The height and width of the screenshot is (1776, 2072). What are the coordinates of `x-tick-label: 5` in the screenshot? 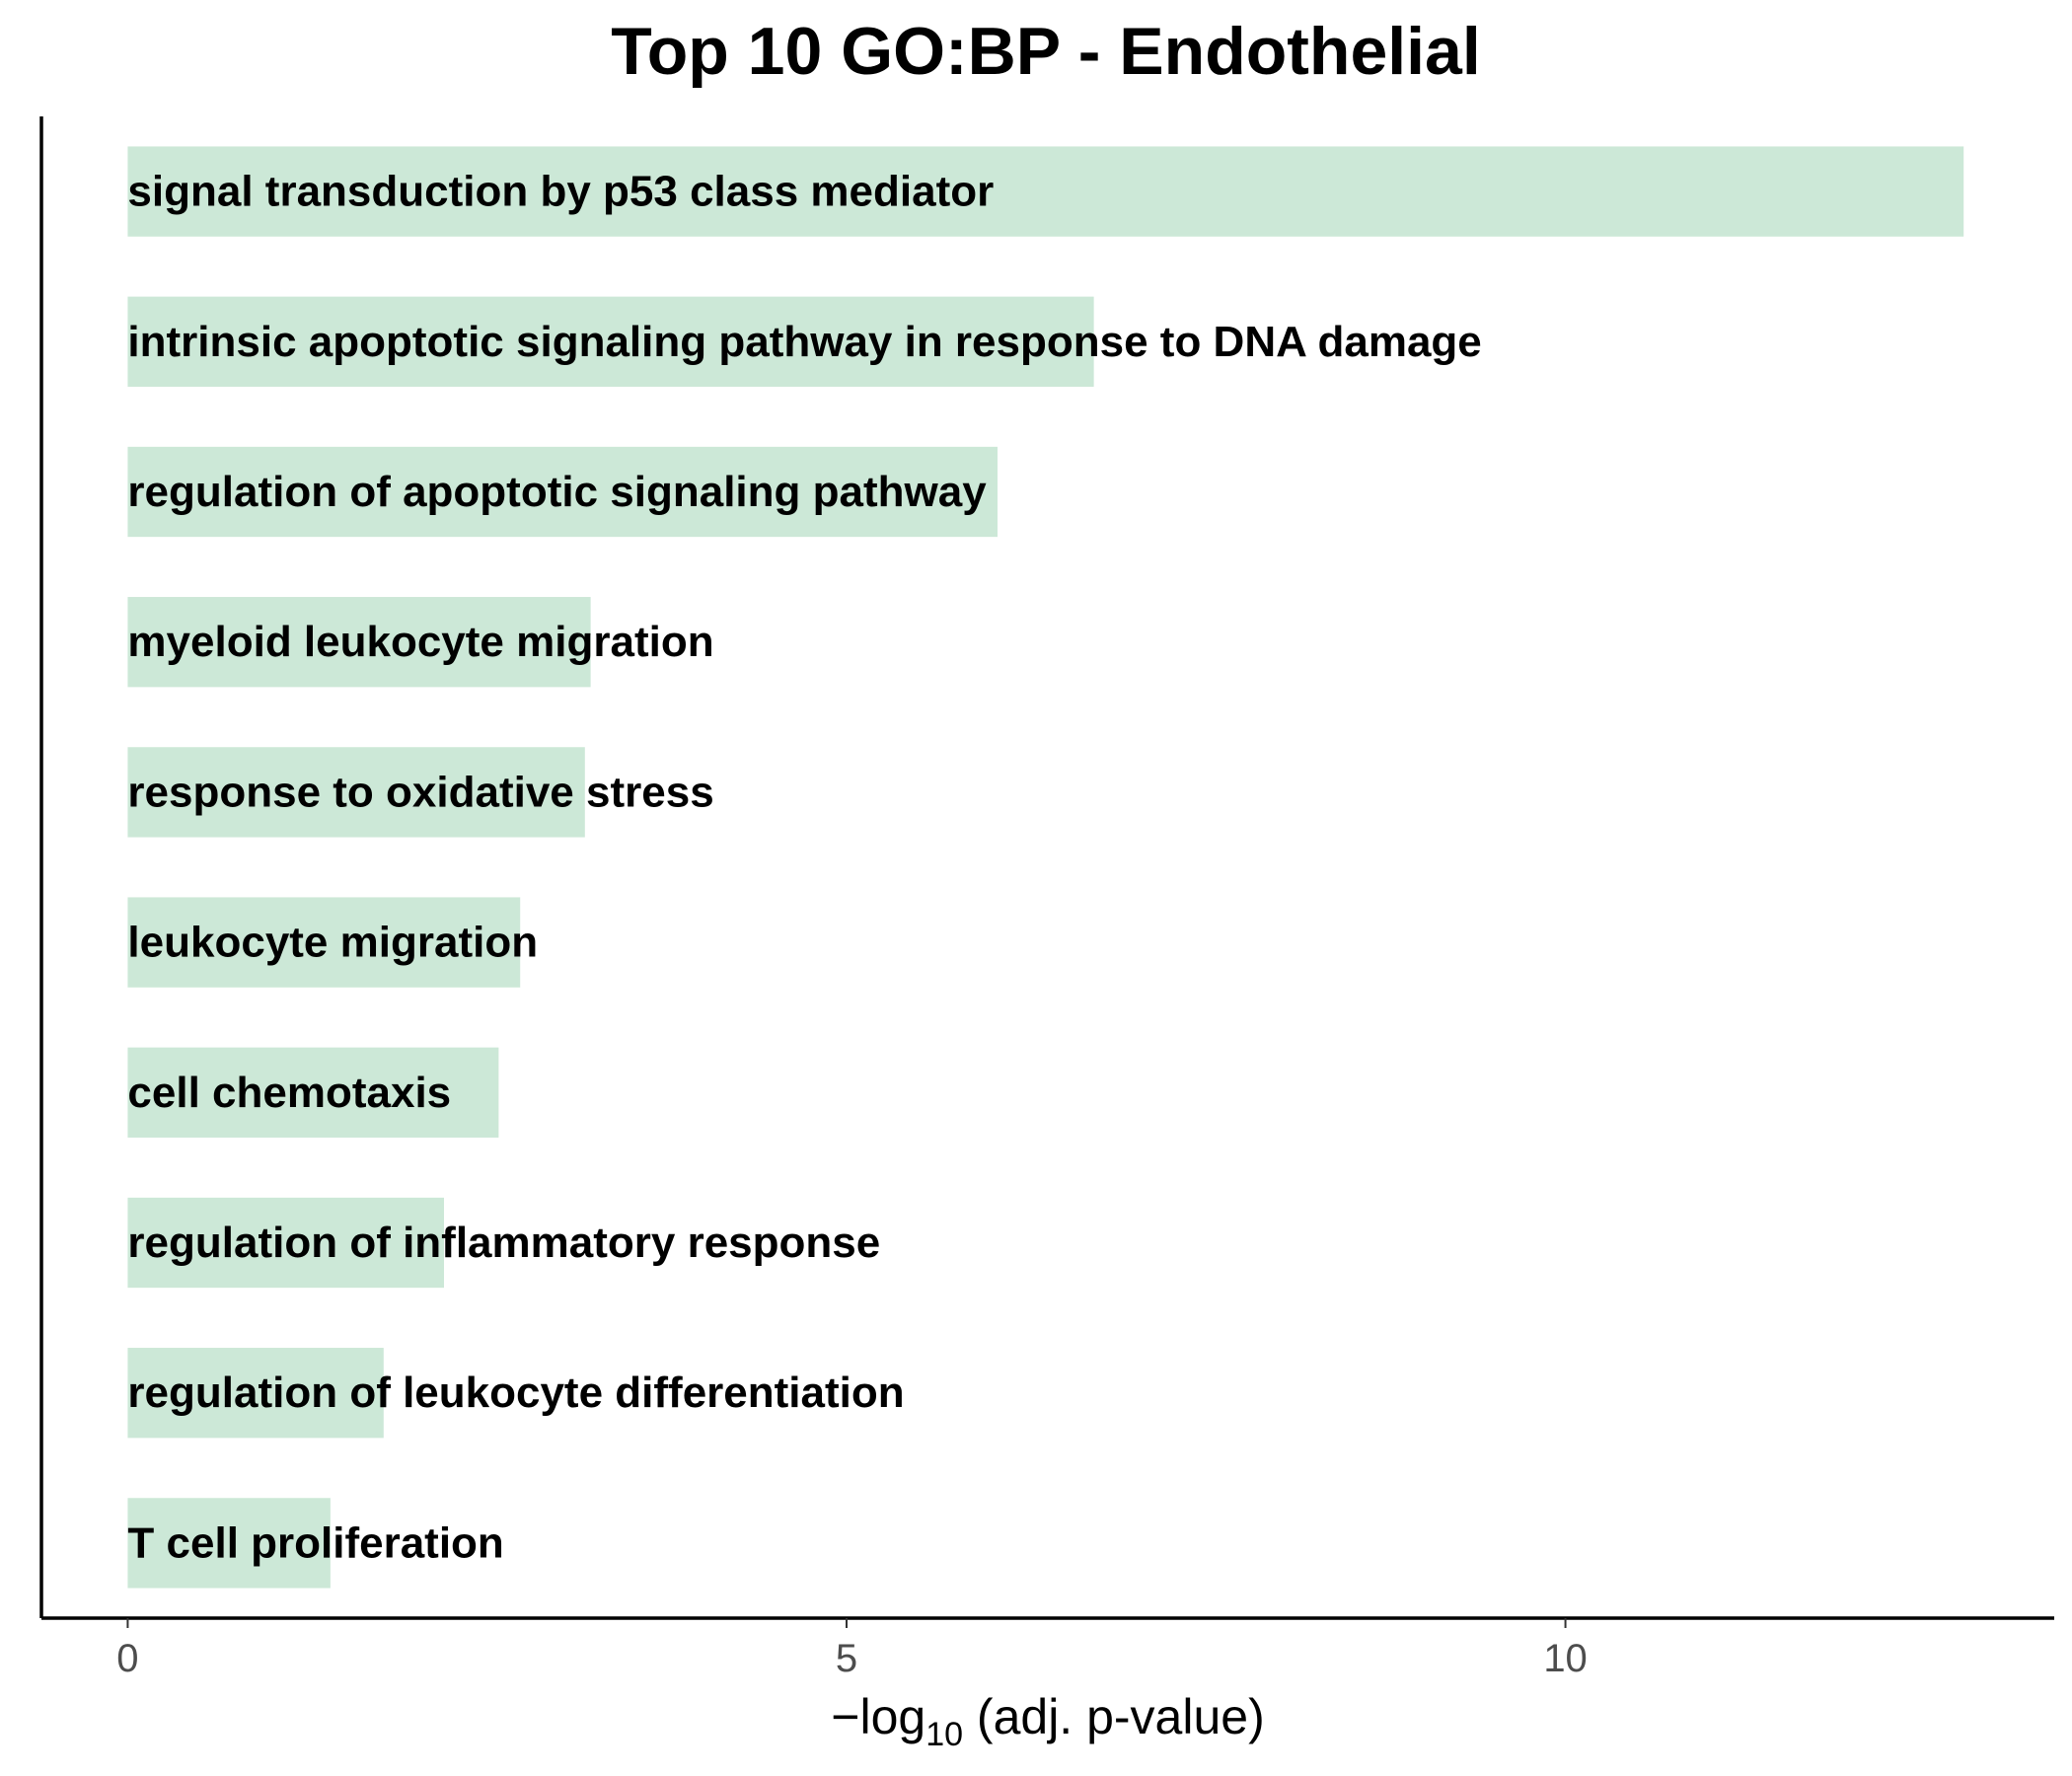 It's located at (847, 1659).